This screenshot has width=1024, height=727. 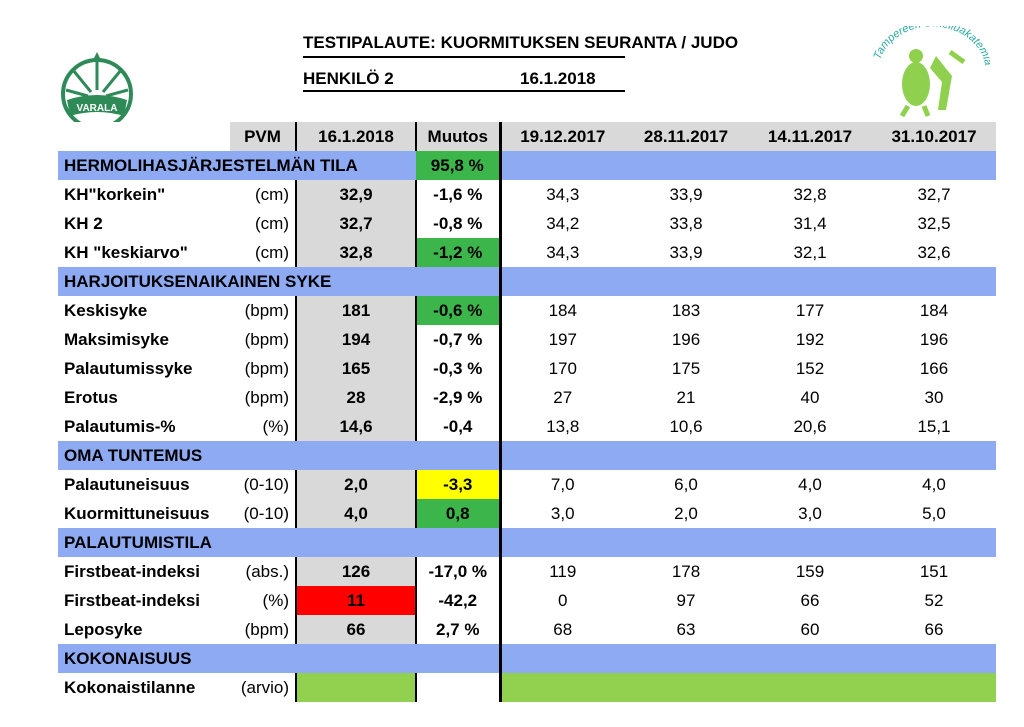 I want to click on header-change: Muutos, so click(x=459, y=136).